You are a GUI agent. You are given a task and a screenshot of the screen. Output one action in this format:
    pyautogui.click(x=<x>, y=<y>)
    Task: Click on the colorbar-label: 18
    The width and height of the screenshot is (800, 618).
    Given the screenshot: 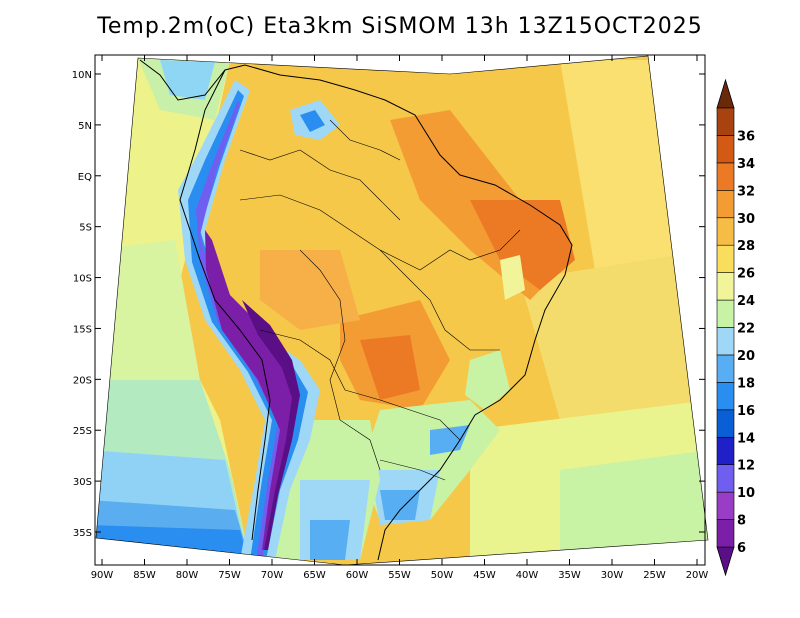 What is the action you would take?
    pyautogui.click(x=746, y=383)
    